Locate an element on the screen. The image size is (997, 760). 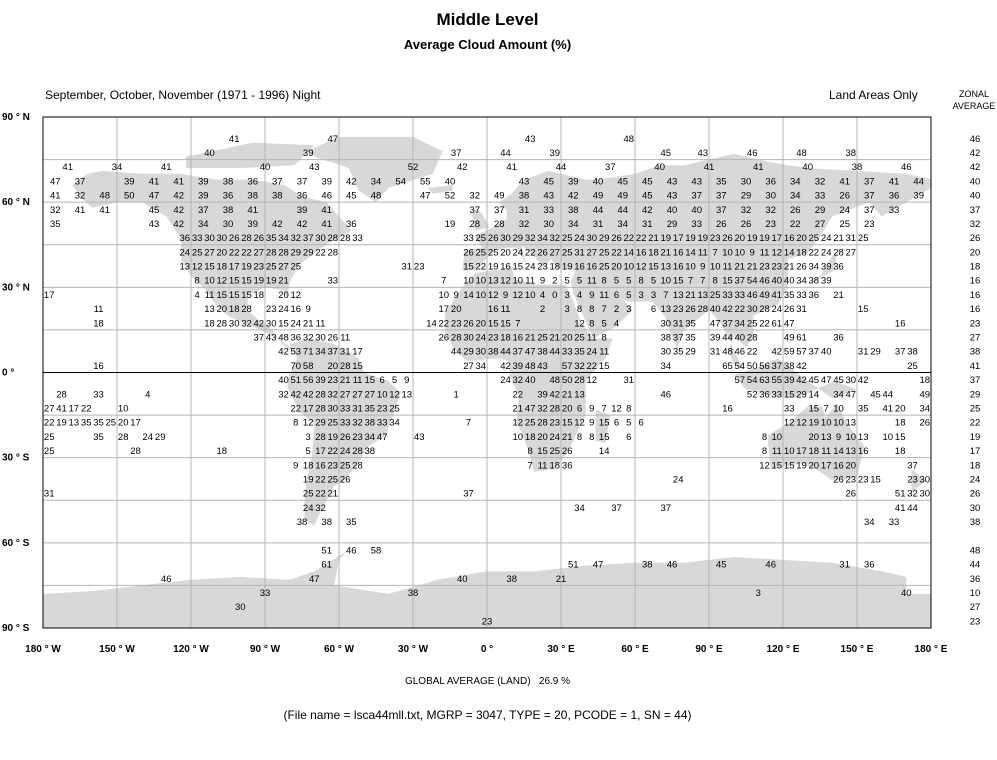
cell-value: 63 is located at coordinates (764, 380).